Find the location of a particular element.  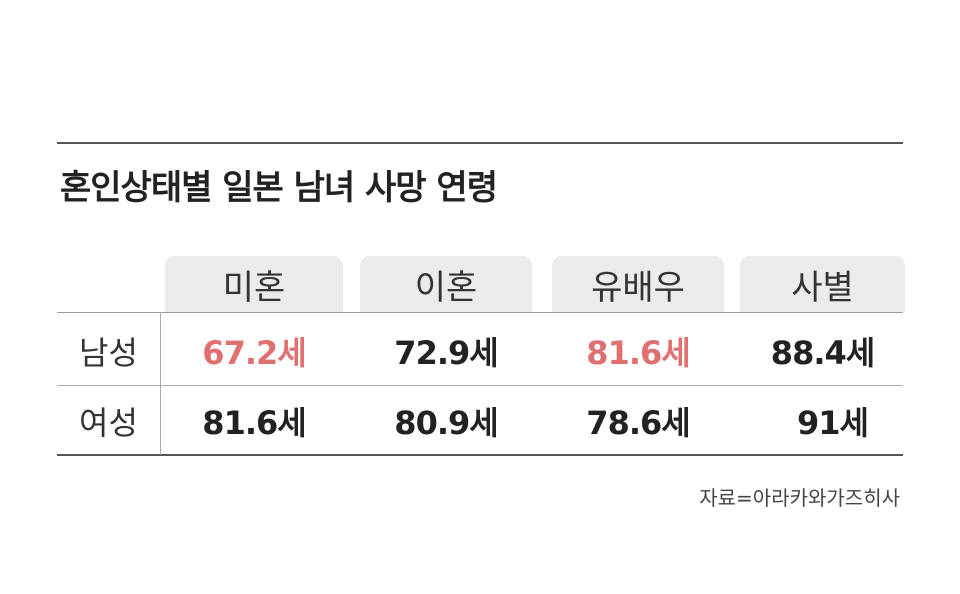

header-rule is located at coordinates (480, 312).